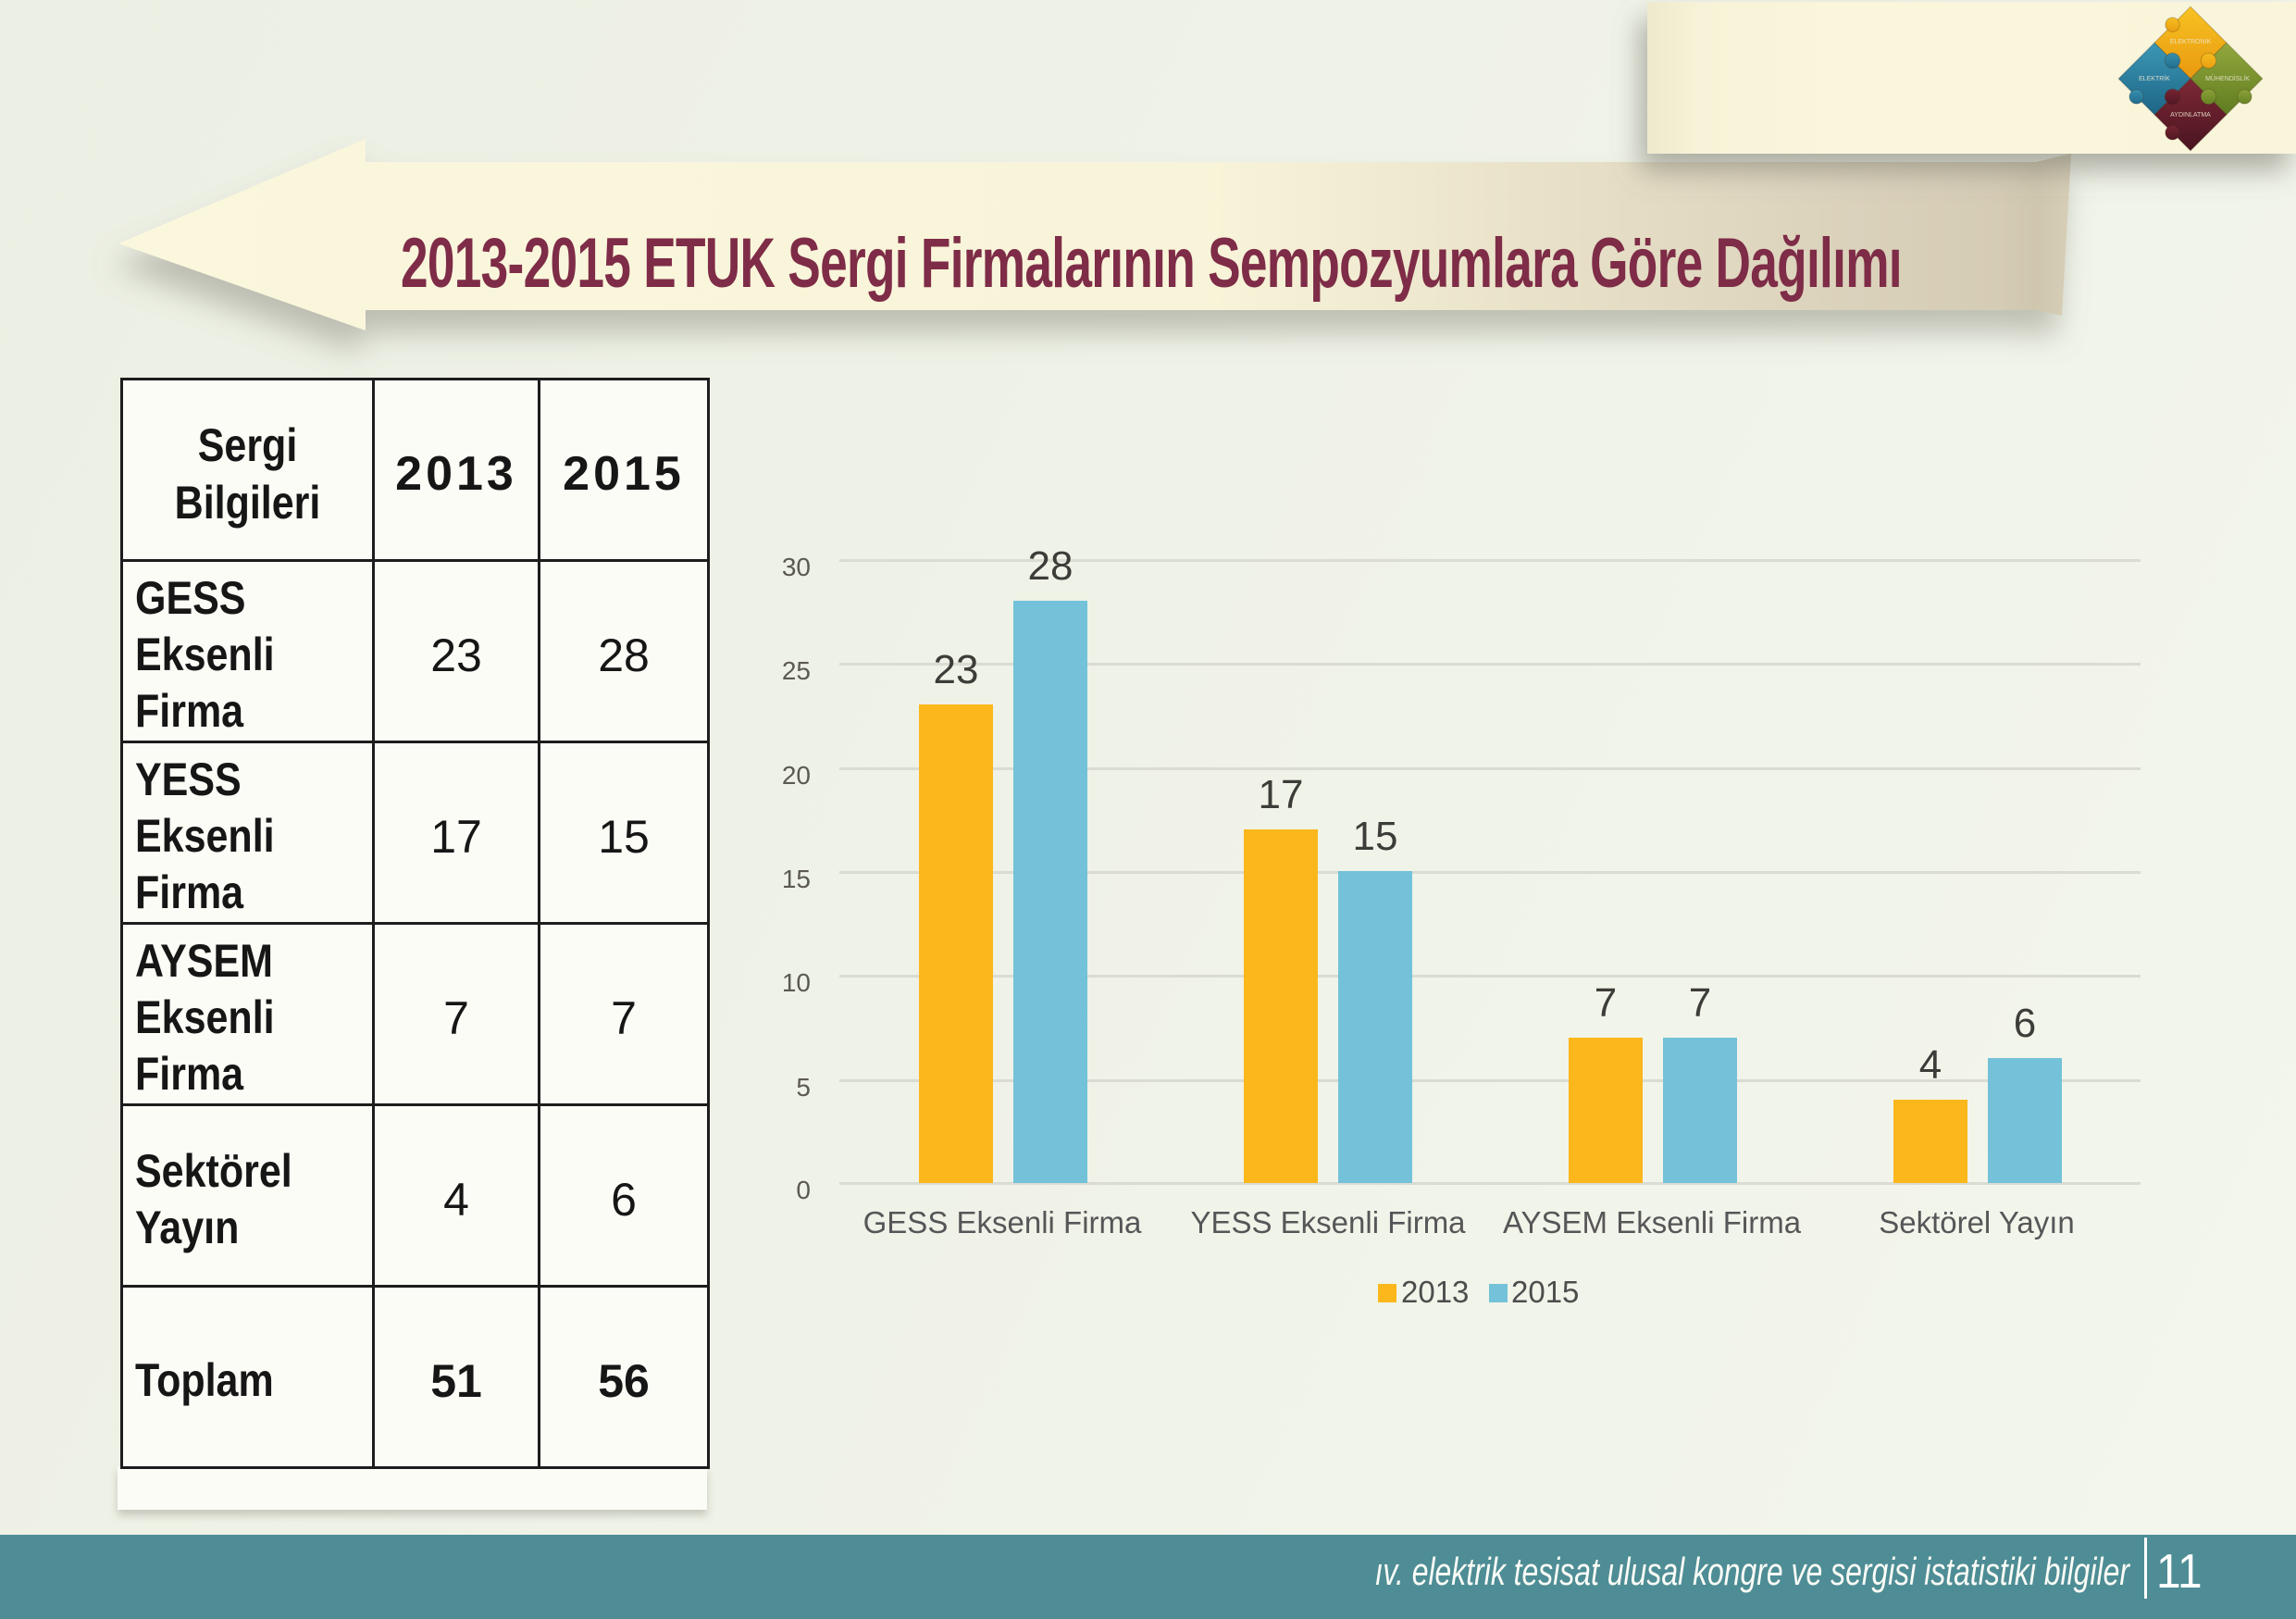 The width and height of the screenshot is (2296, 1619). What do you see at coordinates (2228, 78) in the screenshot?
I see `svg-text: MÜHENDİSLİK` at bounding box center [2228, 78].